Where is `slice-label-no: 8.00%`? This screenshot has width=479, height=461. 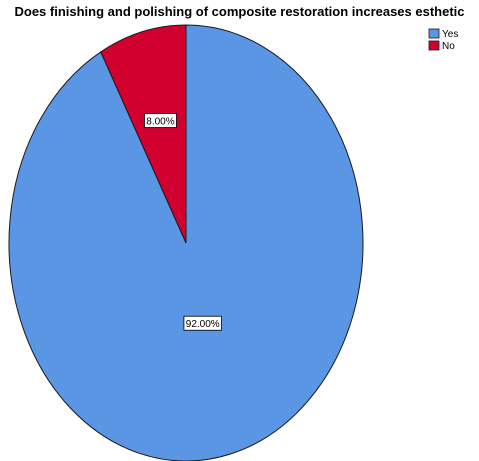
slice-label-no: 8.00% is located at coordinates (160, 120).